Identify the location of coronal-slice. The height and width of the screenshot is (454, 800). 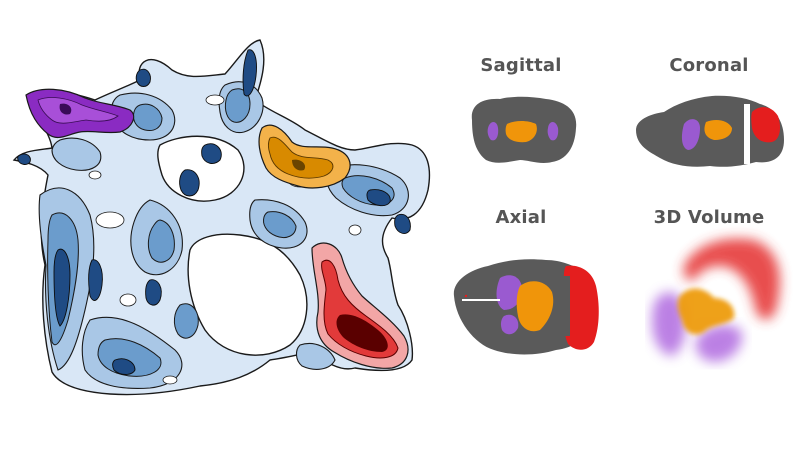
(710, 131).